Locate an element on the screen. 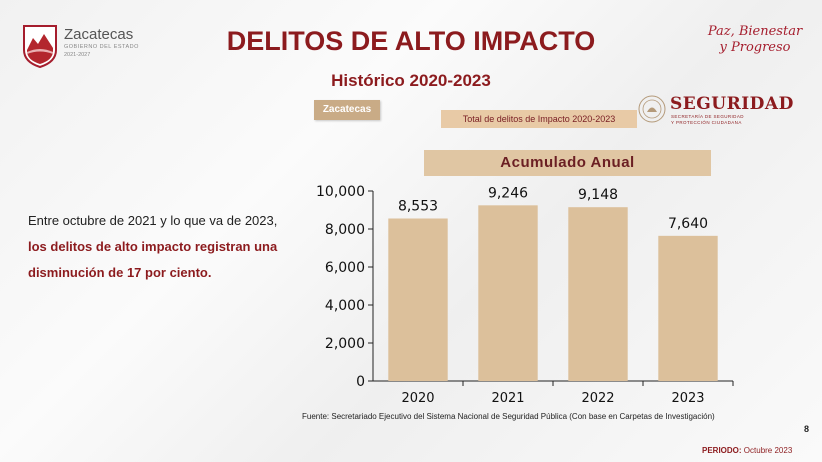 The image size is (822, 462). y-tick-label: 6,000 is located at coordinates (345, 268).